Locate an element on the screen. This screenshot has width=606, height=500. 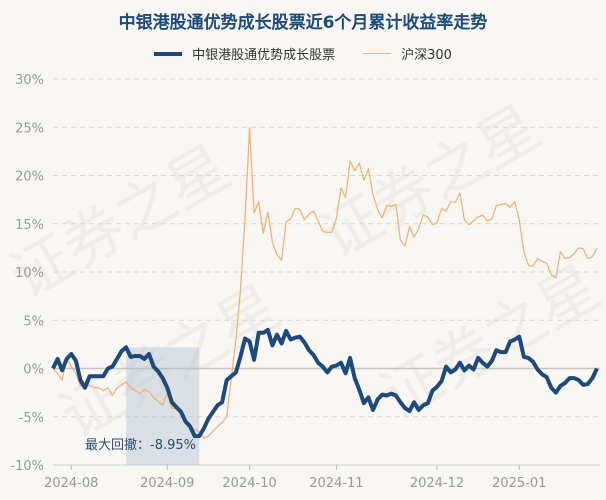
y-tick-label: -5% is located at coordinates (31, 418).